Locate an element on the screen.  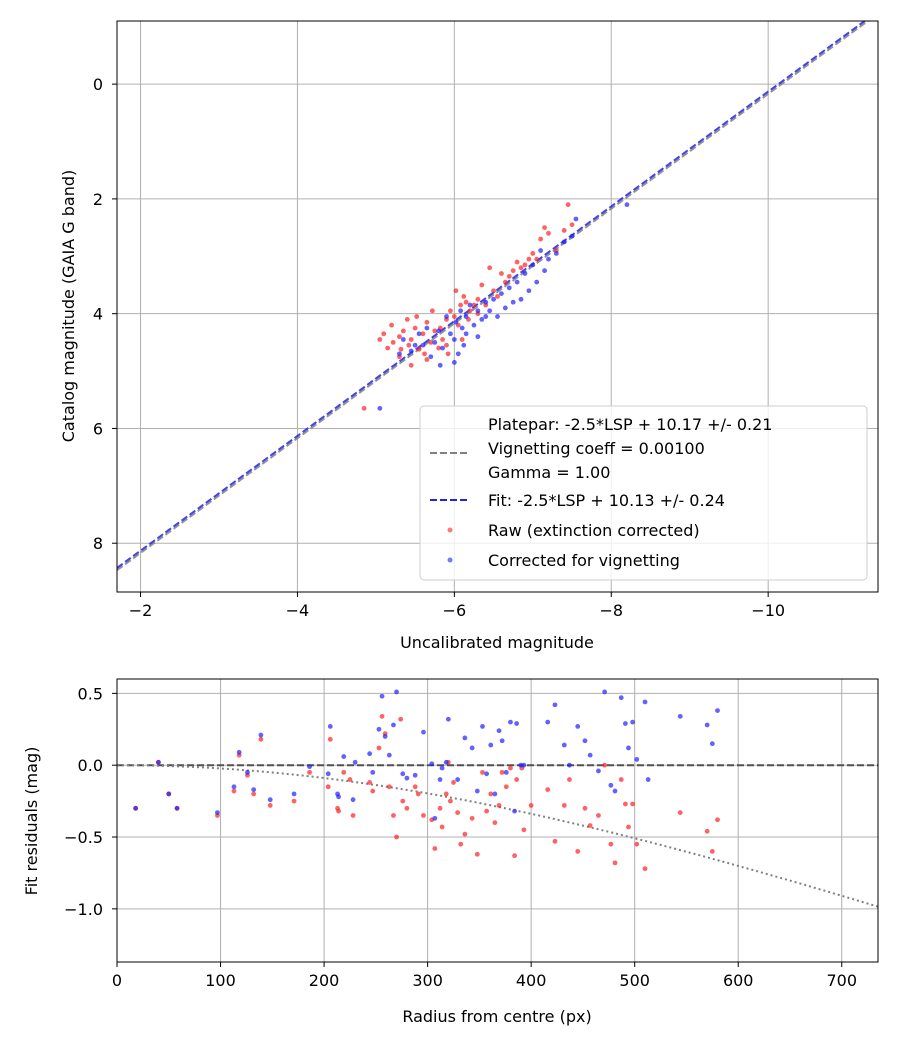
top-scatter-points is located at coordinates (495, 306).